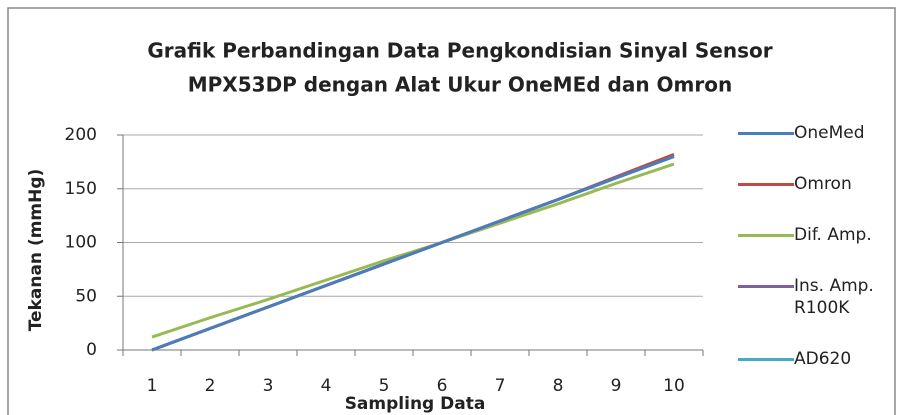  Describe the element at coordinates (268, 386) in the screenshot. I see `x-tick-label: 3` at that location.